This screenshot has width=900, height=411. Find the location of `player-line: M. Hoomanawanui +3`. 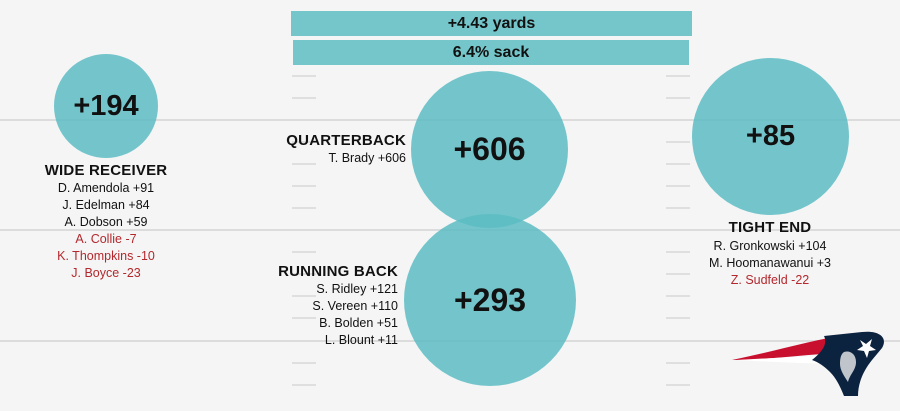

player-line: M. Hoomanawanui +3 is located at coordinates (770, 263).